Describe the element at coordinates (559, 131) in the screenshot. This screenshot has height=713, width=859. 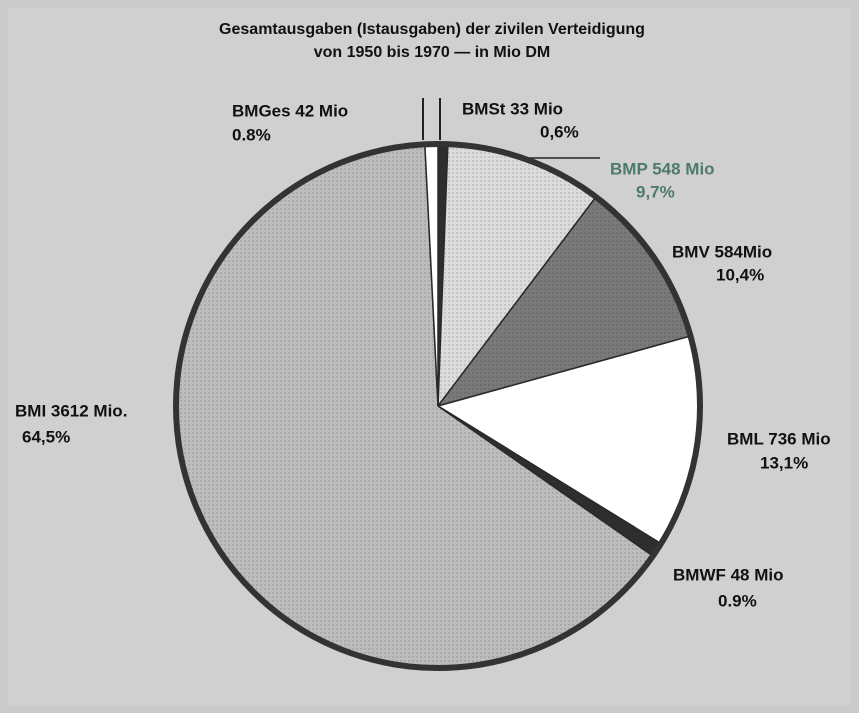
I see `value-label: 0,6%` at that location.